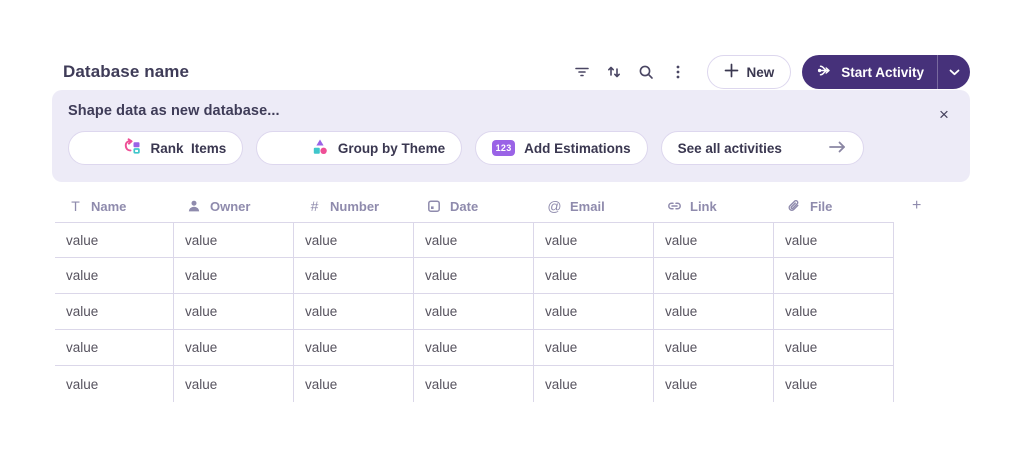 The image size is (1022, 467). I want to click on toolbar-icon-group, so click(630, 72).